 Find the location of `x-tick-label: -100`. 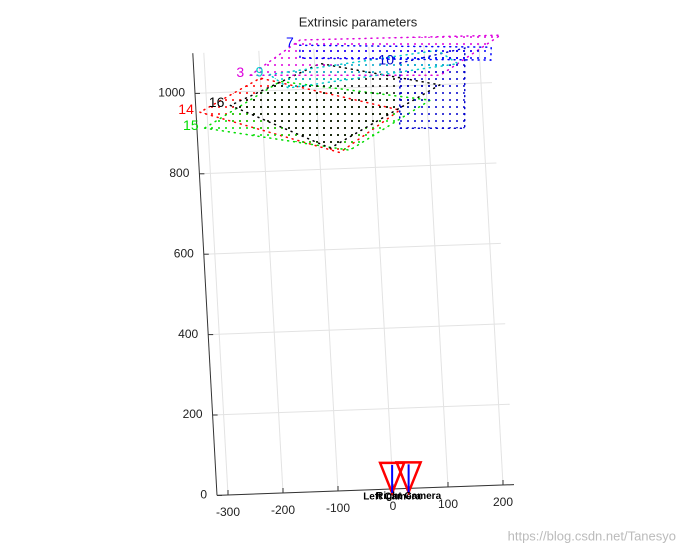

x-tick-label: -100 is located at coordinates (338, 508).